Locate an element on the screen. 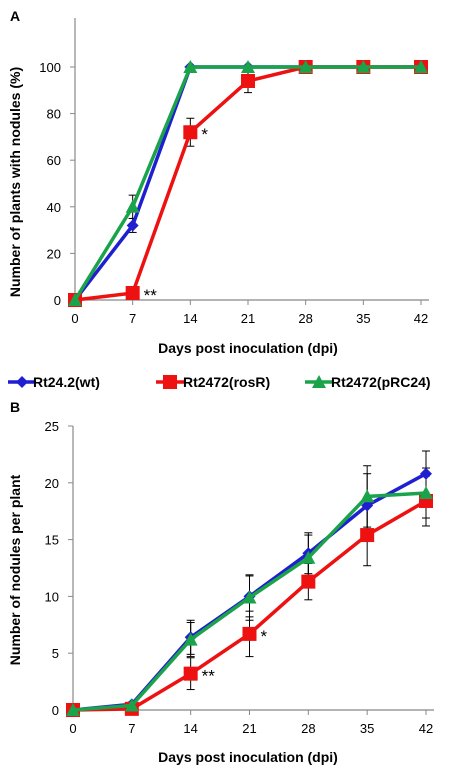  panel-a-significance-label: * is located at coordinates (204, 134).